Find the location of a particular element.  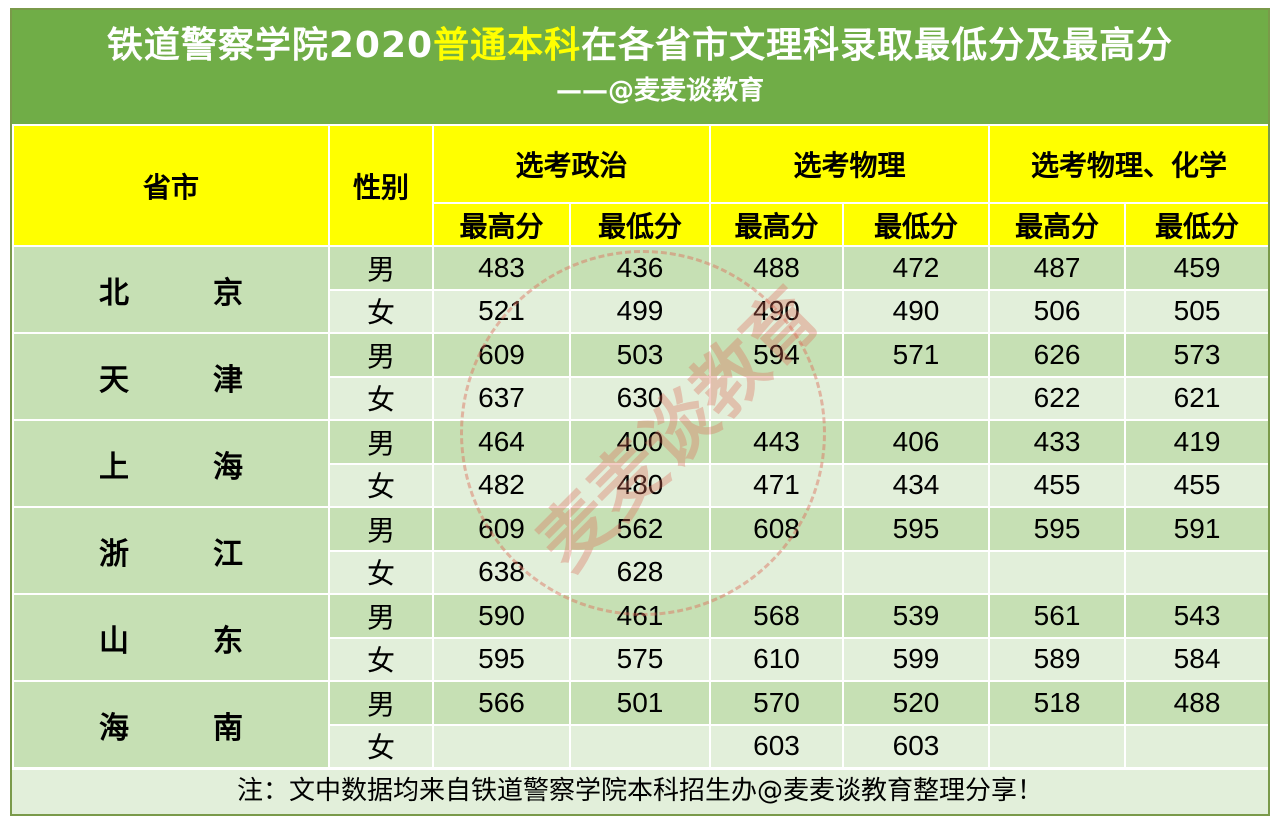

table-row: 女 603 603 is located at coordinates (640, 746).